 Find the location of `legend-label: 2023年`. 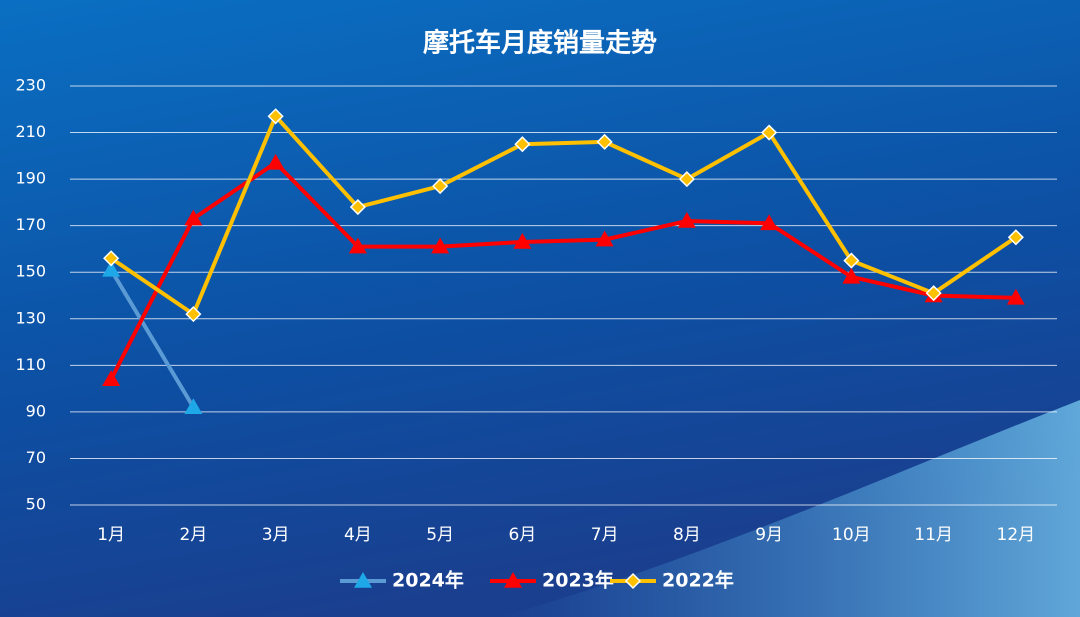

legend-label: 2023年 is located at coordinates (578, 580).